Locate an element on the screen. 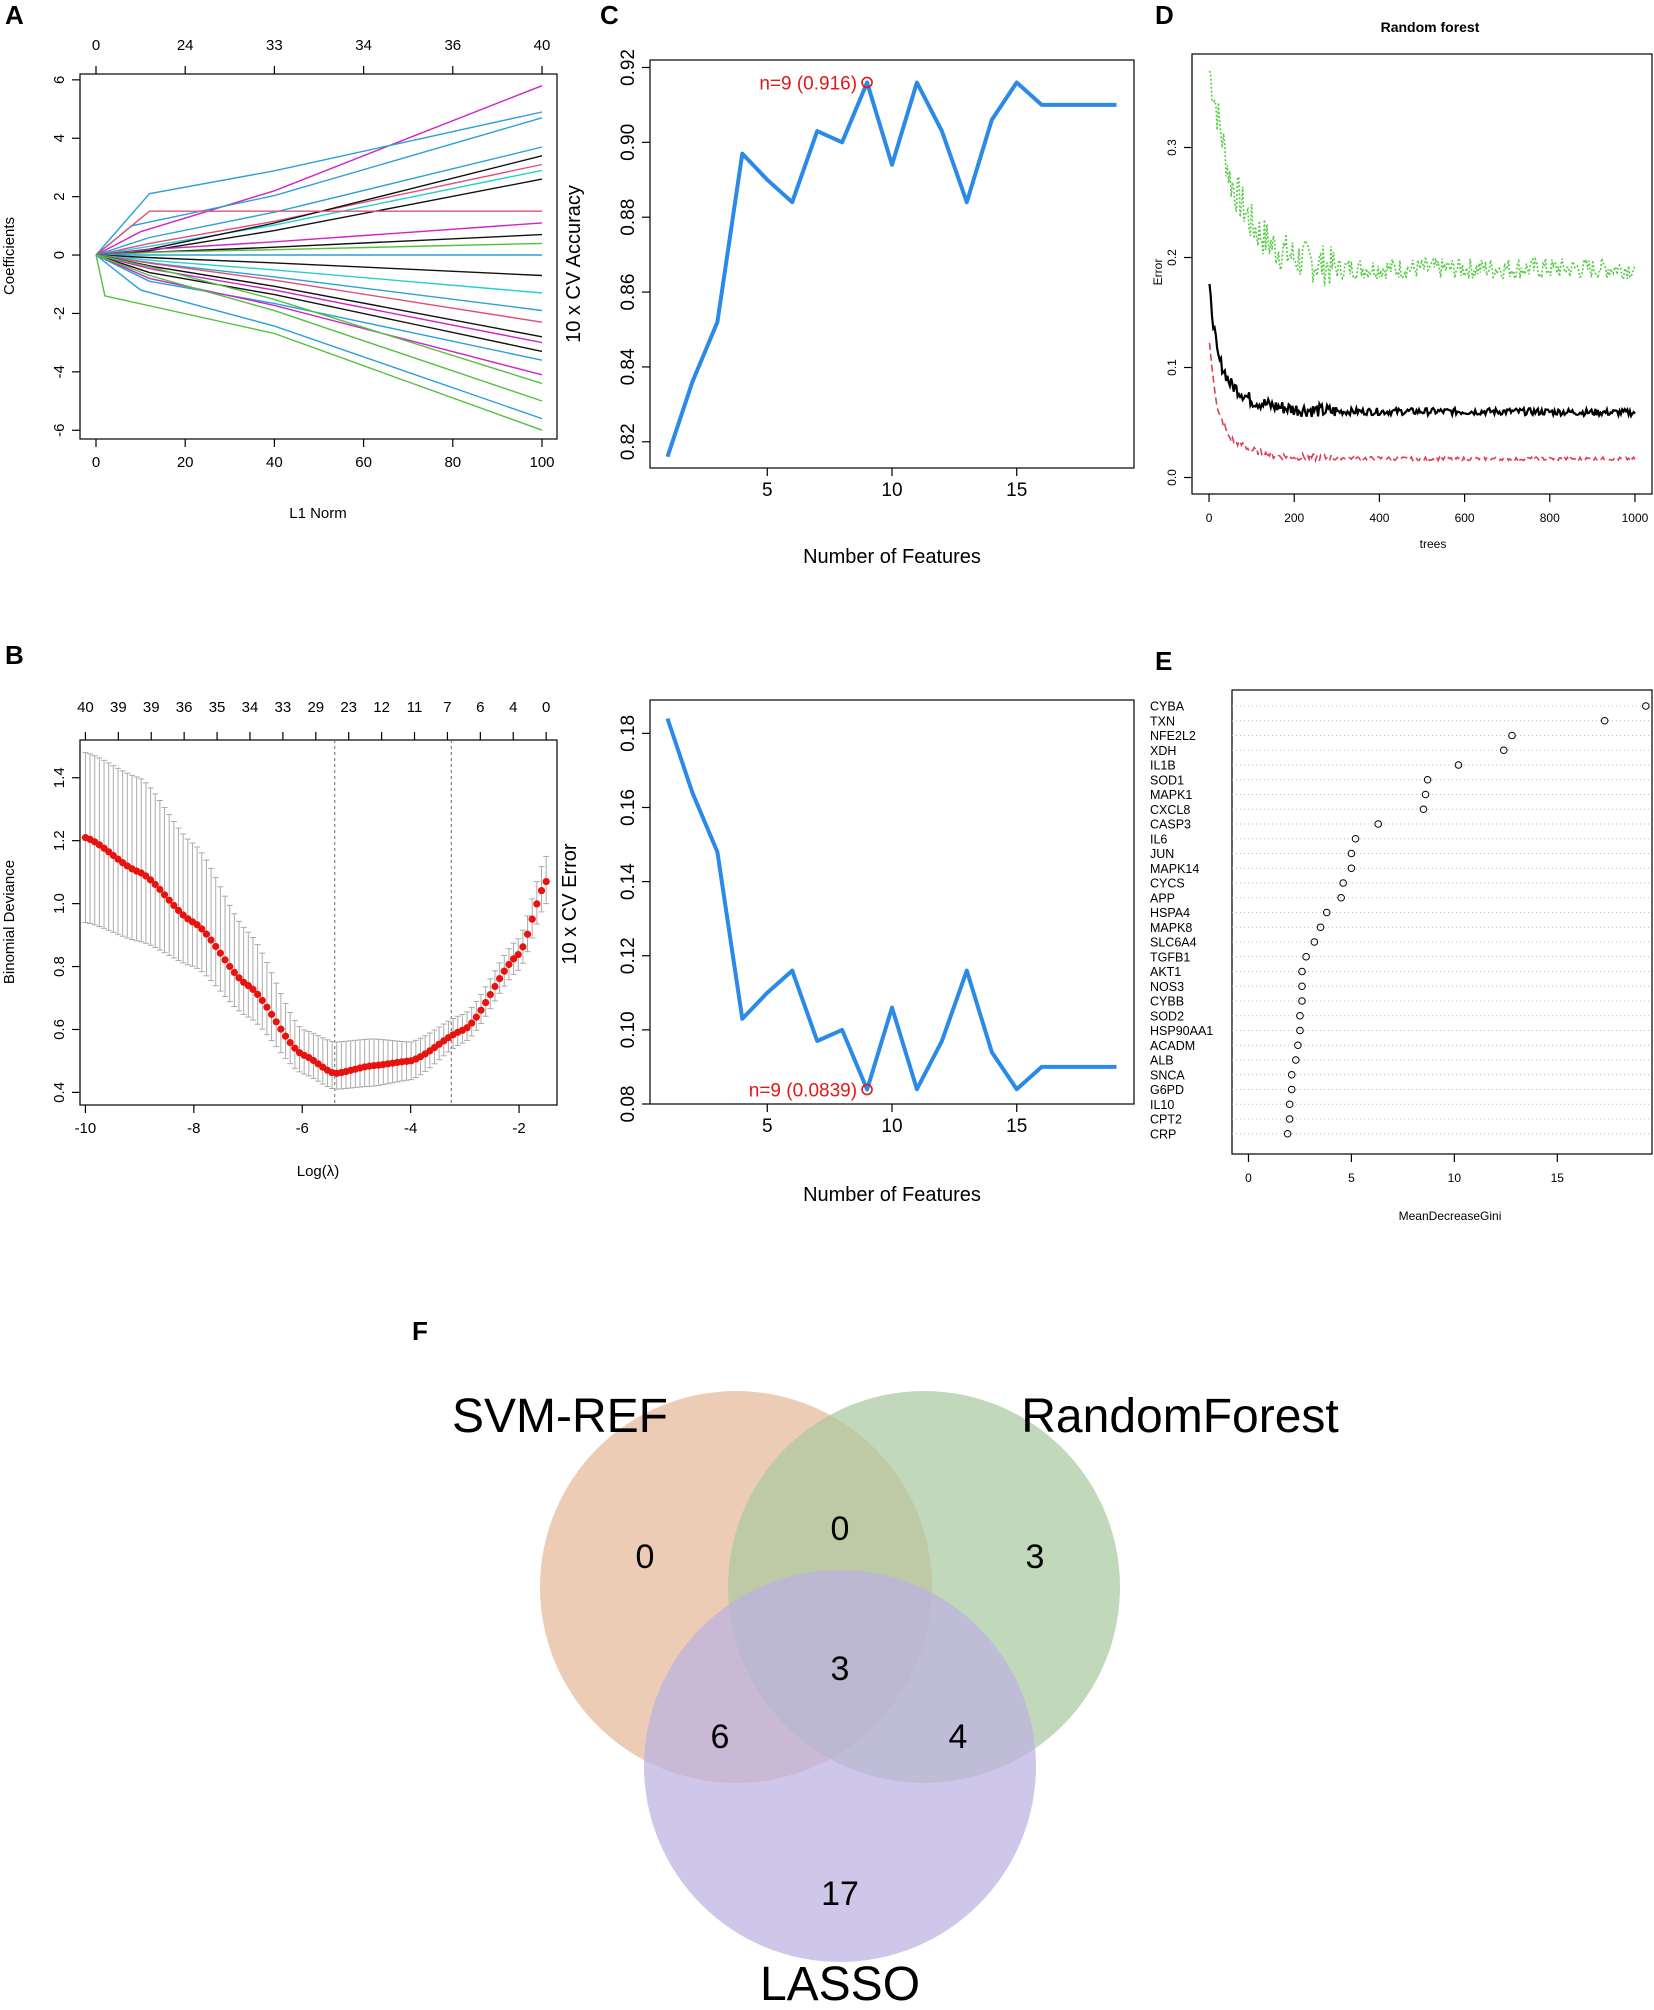  e-gene-label: MAPK8 is located at coordinates (1171, 928).